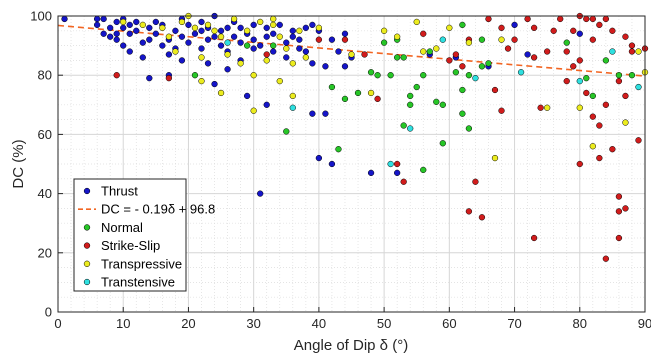 The width and height of the screenshot is (651, 358). I want to click on x-tick-label: 70, so click(514, 323).